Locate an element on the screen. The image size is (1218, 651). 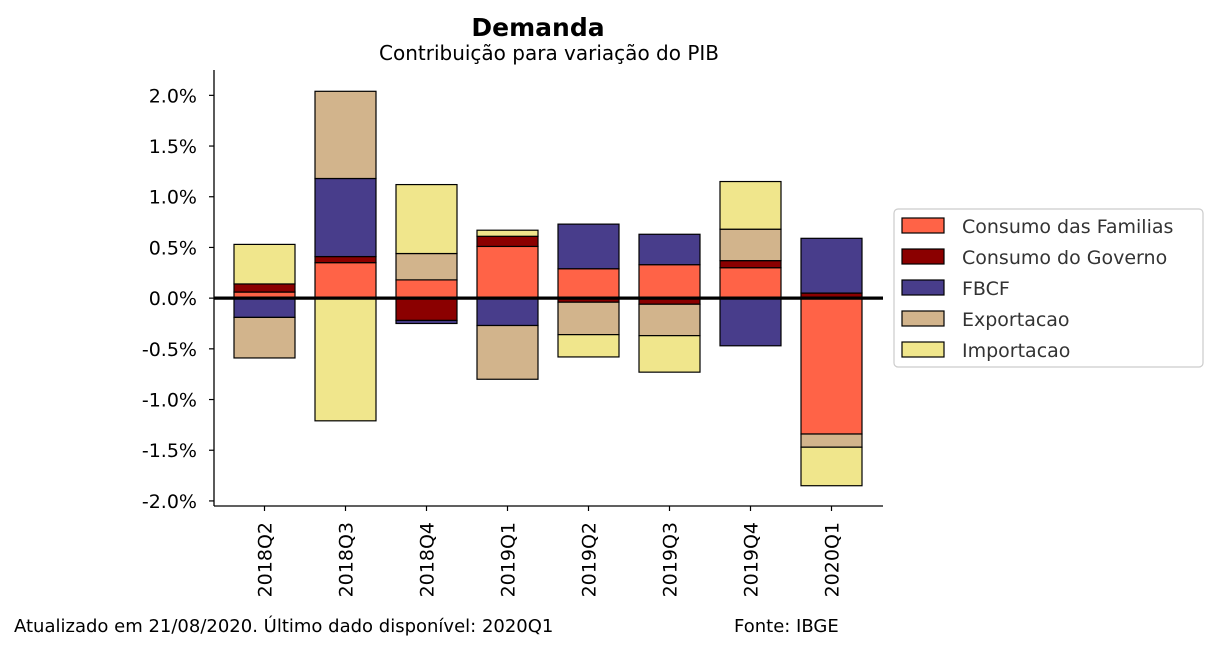
x-tick-label: 2019Q1 is located at coordinates (509, 559).